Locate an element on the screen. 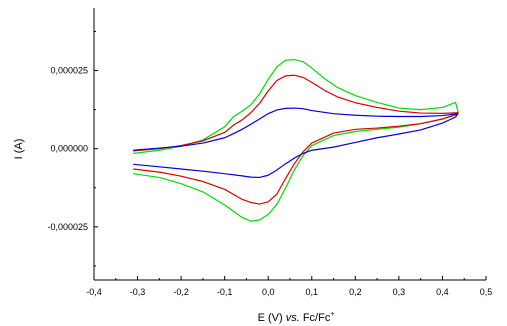  x-axis-title-prefix: E (V) is located at coordinates (272, 318).